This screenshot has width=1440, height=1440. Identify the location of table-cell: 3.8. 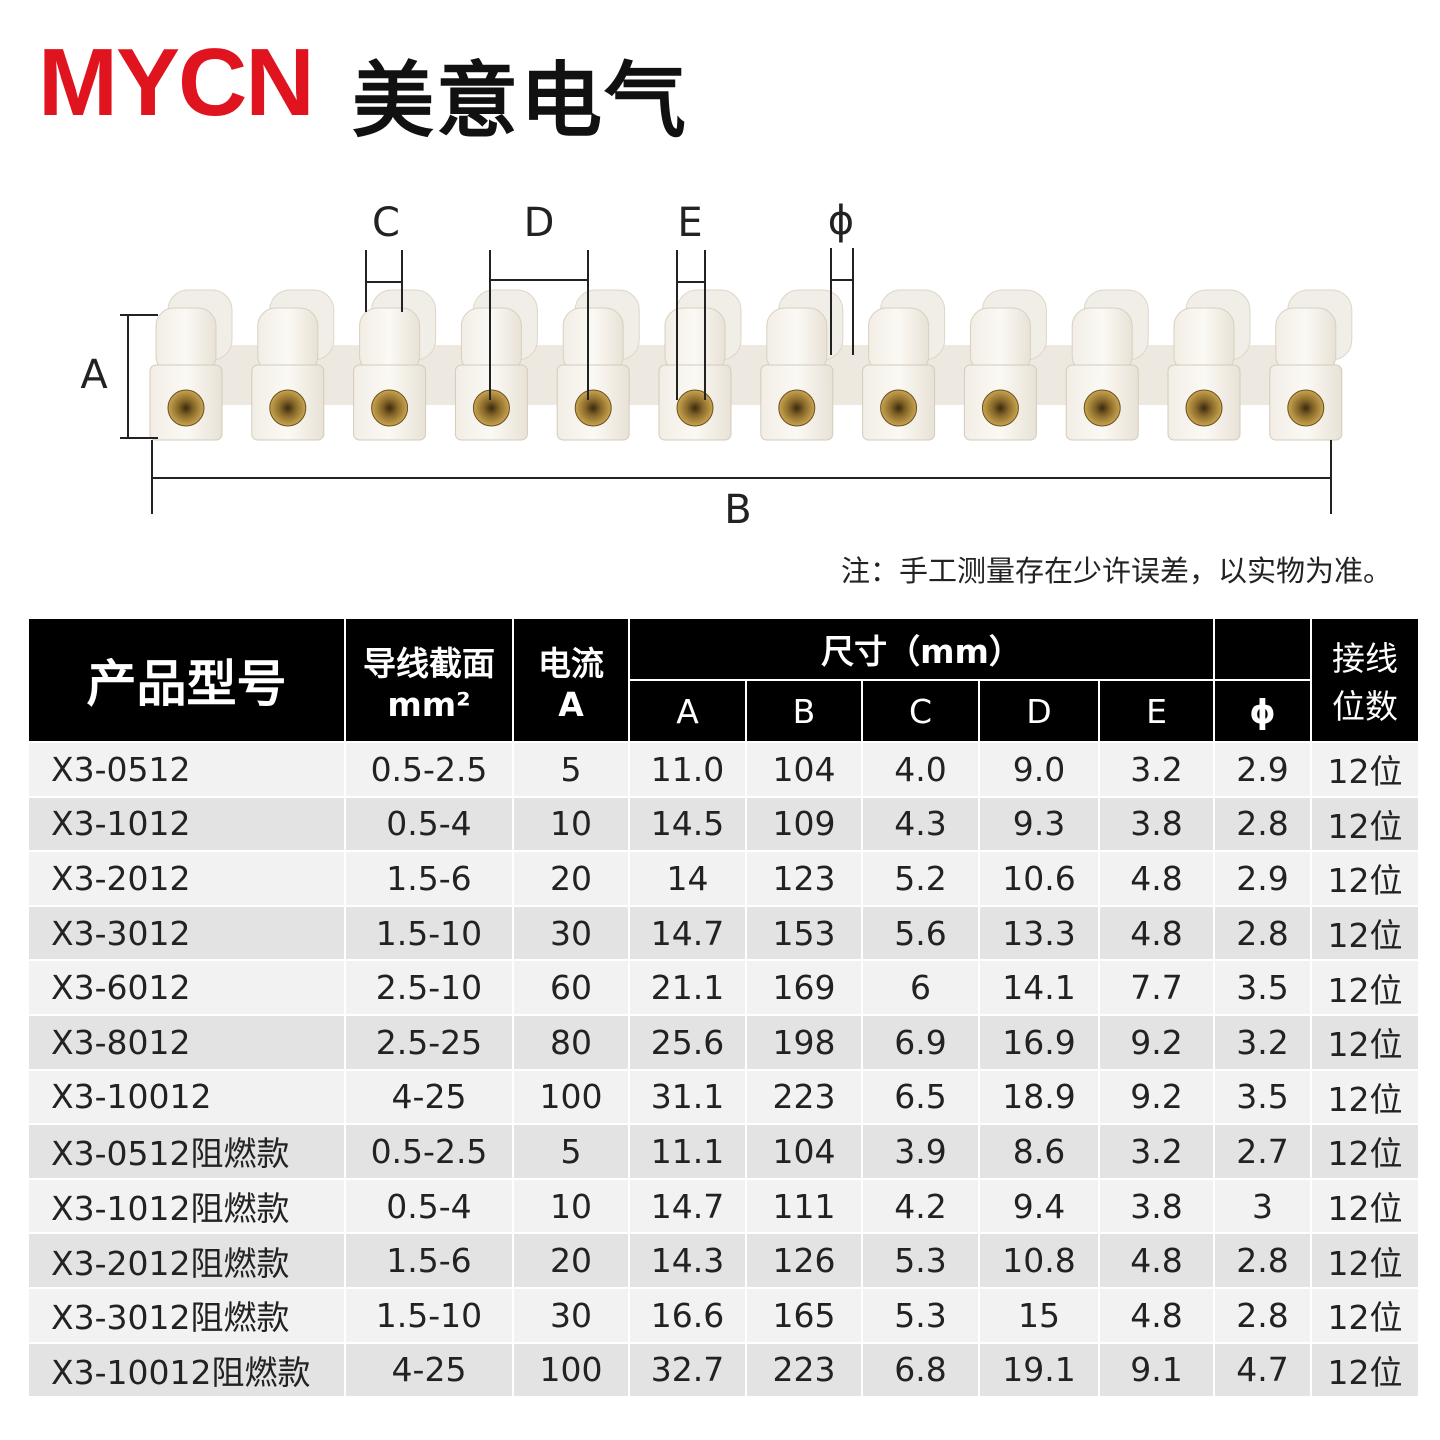
(1156, 824).